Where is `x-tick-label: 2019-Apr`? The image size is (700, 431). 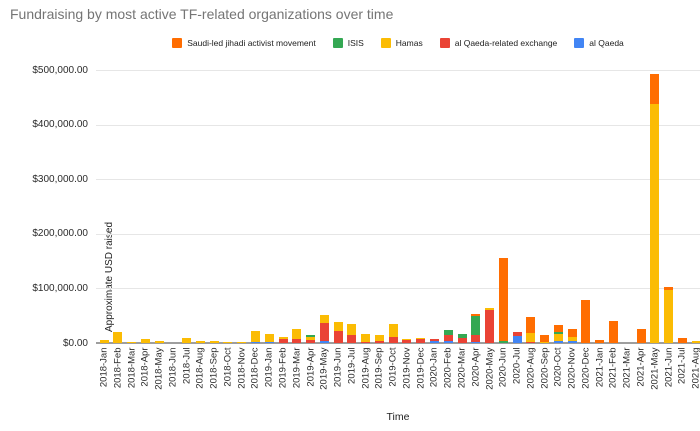 x-tick-label: 2019-Apr is located at coordinates (311, 367).